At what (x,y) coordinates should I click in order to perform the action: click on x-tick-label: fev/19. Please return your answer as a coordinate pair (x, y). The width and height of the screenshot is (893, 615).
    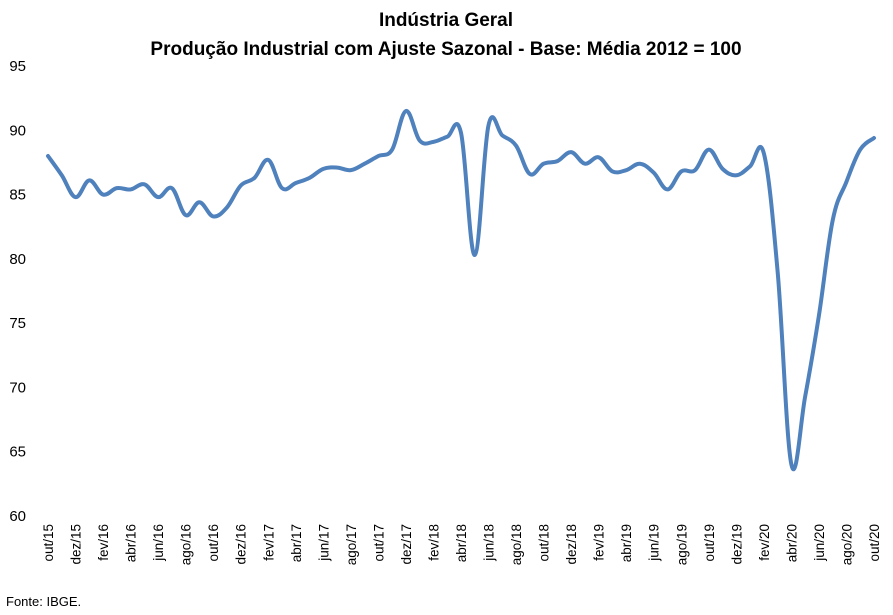
    Looking at the image, I should click on (599, 542).